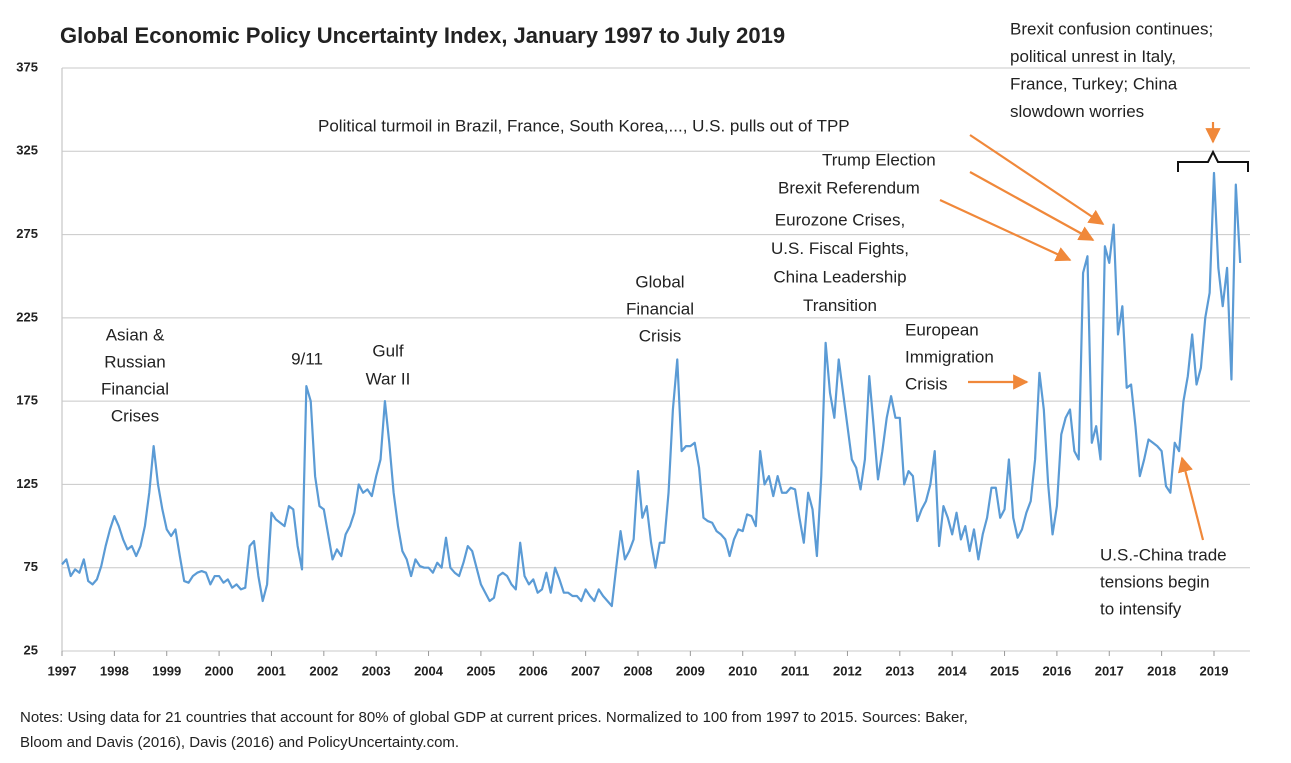  I want to click on annotation: Global, so click(659, 281).